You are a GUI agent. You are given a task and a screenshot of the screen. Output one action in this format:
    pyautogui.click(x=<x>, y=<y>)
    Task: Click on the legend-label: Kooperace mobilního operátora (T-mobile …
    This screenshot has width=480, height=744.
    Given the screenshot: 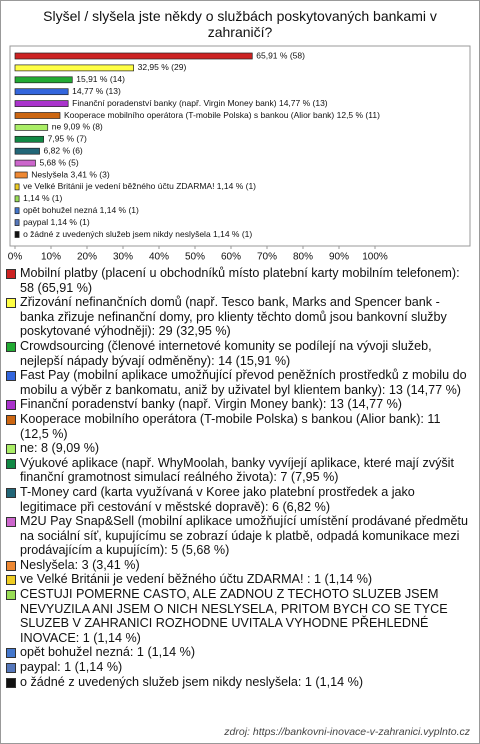 What is the action you would take?
    pyautogui.click(x=230, y=426)
    